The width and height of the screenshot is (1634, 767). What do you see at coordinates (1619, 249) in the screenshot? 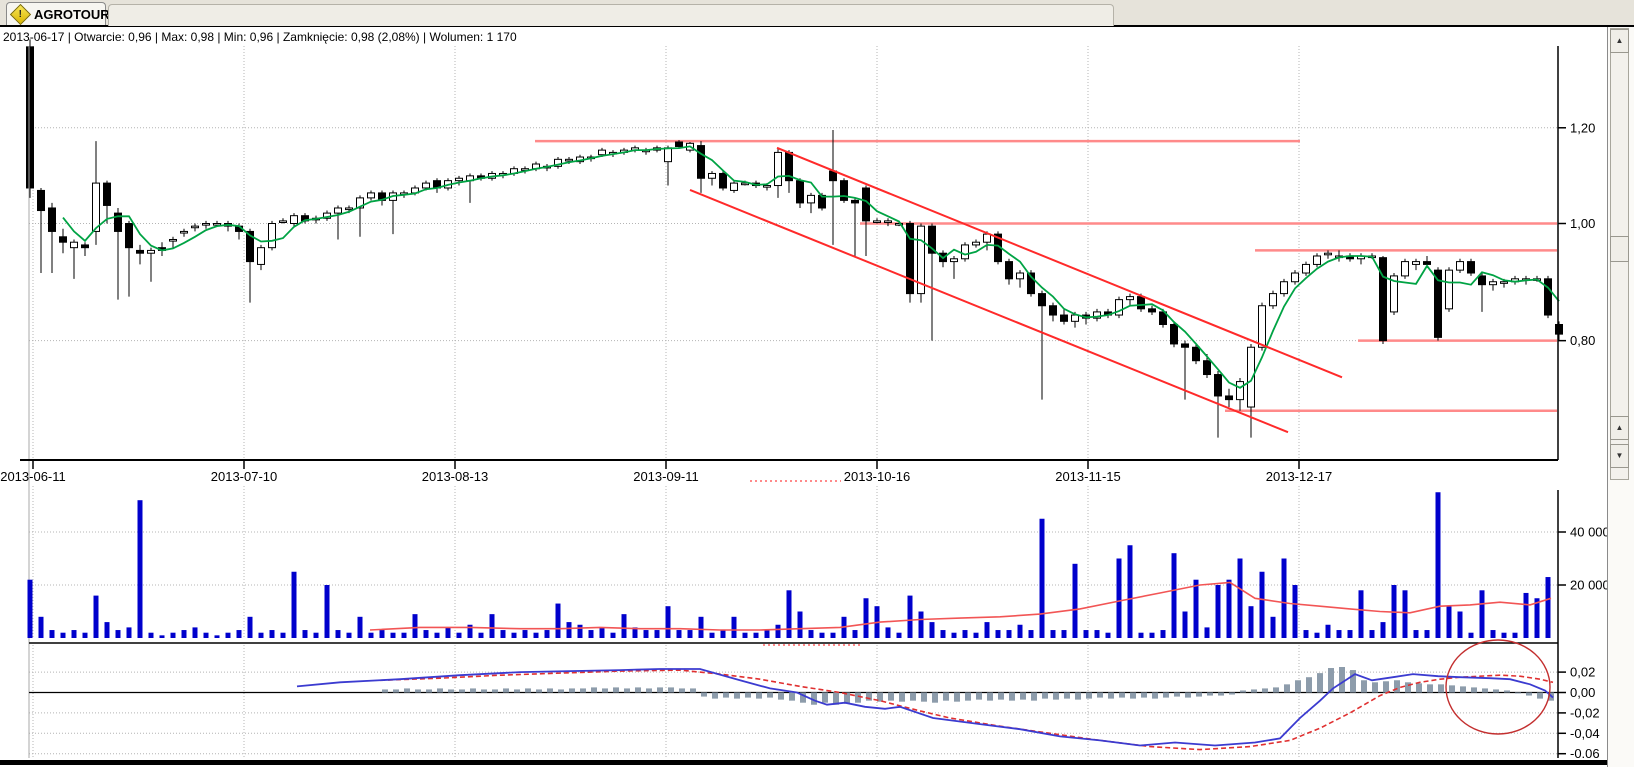
I see `scrollbar-thumb` at bounding box center [1619, 249].